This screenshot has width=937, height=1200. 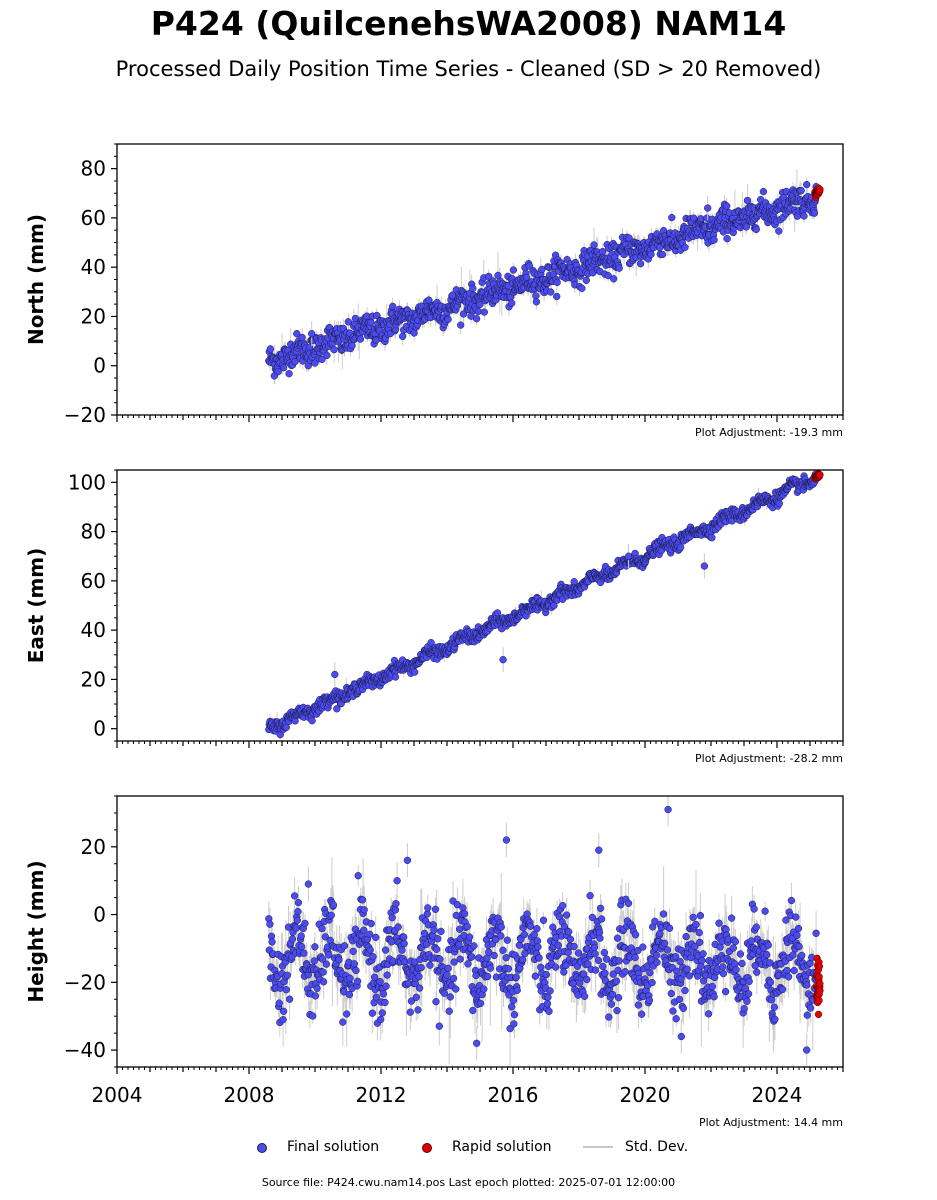 What do you see at coordinates (99, 729) in the screenshot?
I see `y-tick-label: 0` at bounding box center [99, 729].